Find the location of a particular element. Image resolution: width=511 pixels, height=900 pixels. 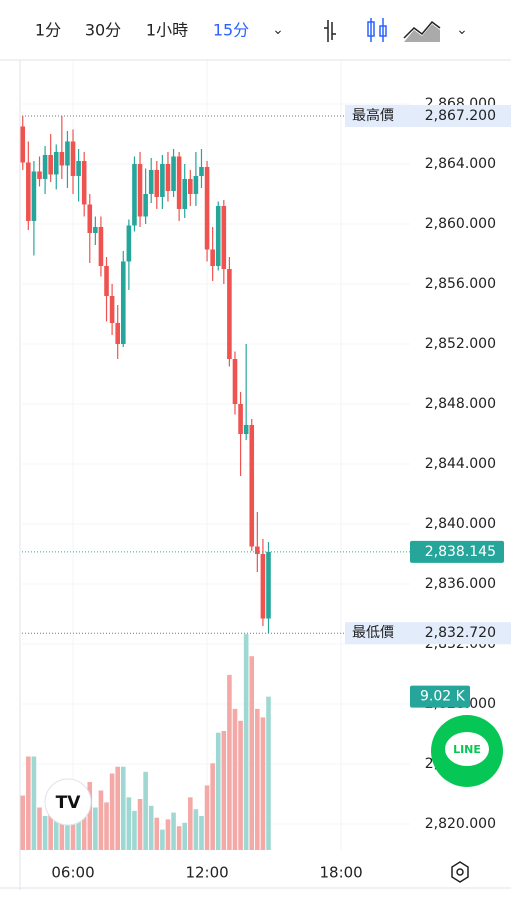

interval-button: 1小時 is located at coordinates (167, 30).